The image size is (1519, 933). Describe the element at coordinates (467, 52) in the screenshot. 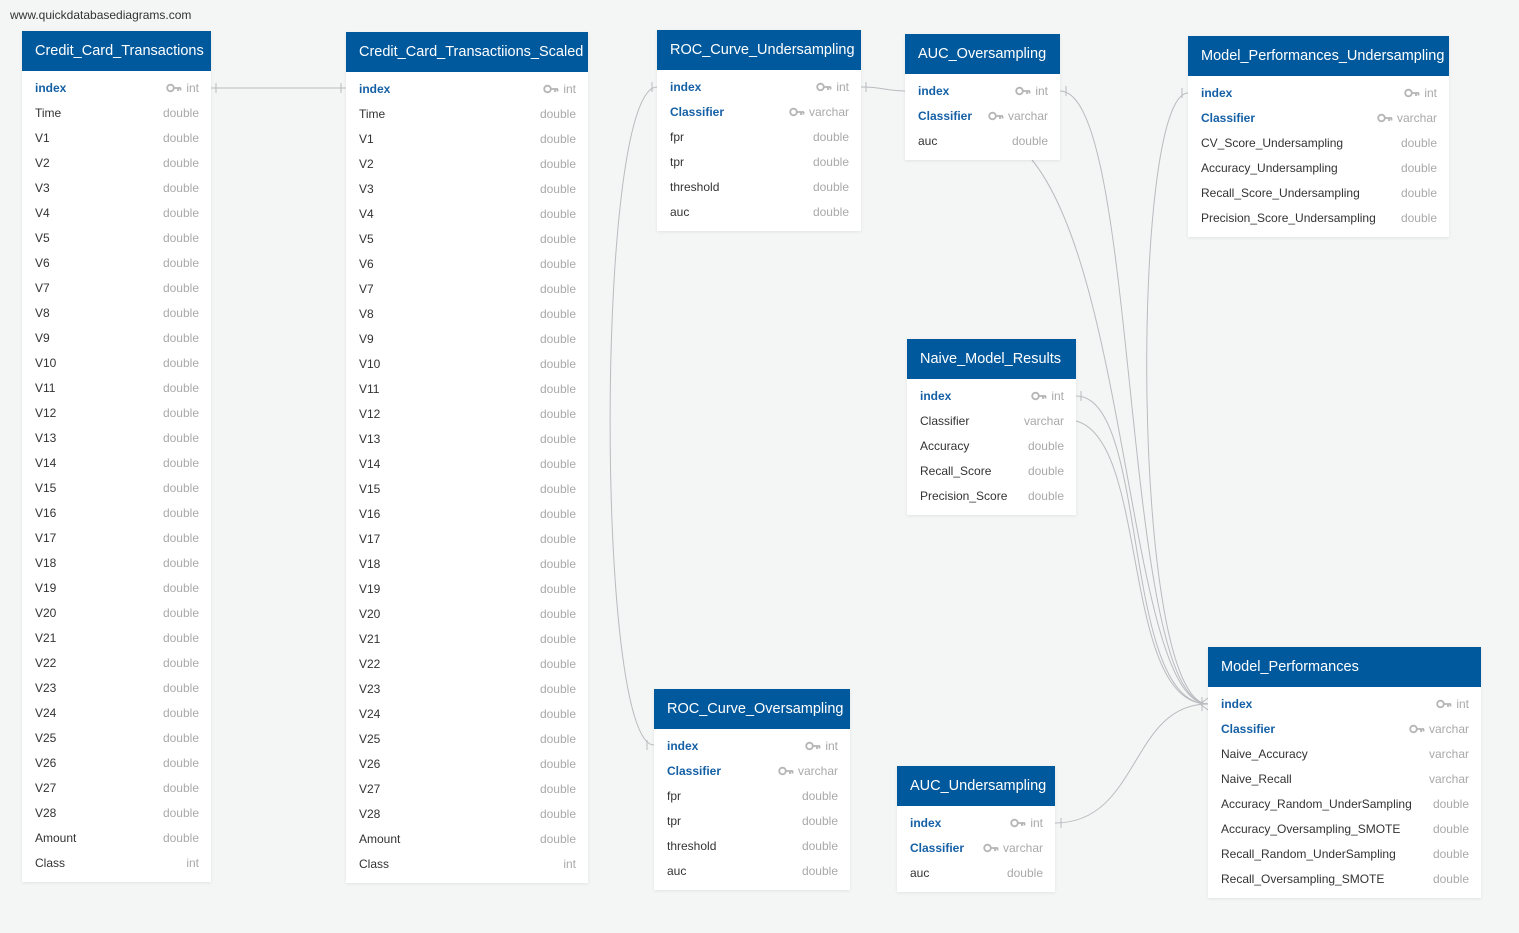

I see `table-header: Credit_Card_Transactiions_Scaled` at that location.